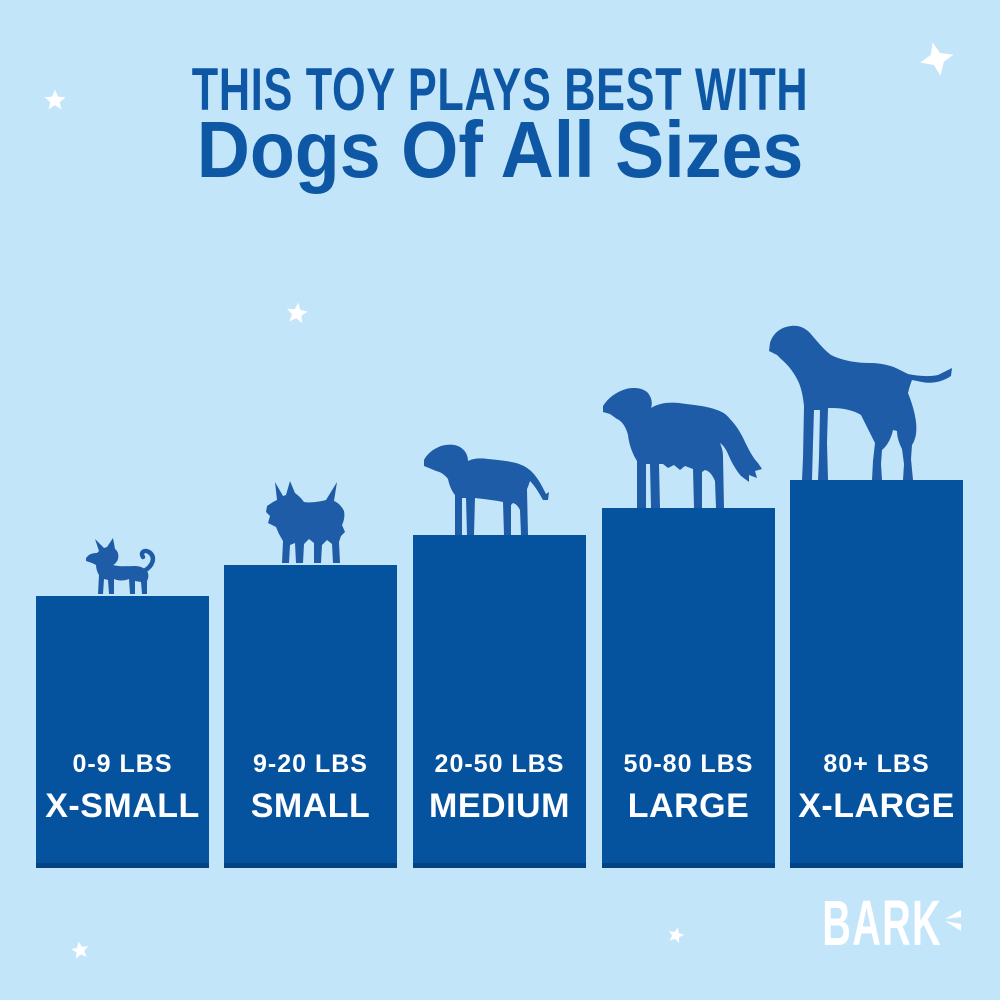 The height and width of the screenshot is (1000, 1000). Describe the element at coordinates (122, 764) in the screenshot. I see `weight-range-label: 0-9 LBS` at that location.